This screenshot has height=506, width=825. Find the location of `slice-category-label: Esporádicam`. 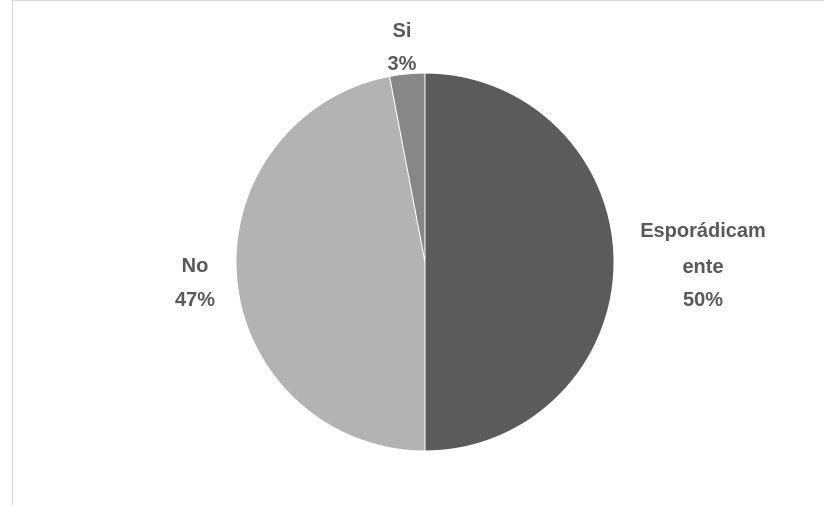

slice-category-label: Esporádicam is located at coordinates (703, 231).